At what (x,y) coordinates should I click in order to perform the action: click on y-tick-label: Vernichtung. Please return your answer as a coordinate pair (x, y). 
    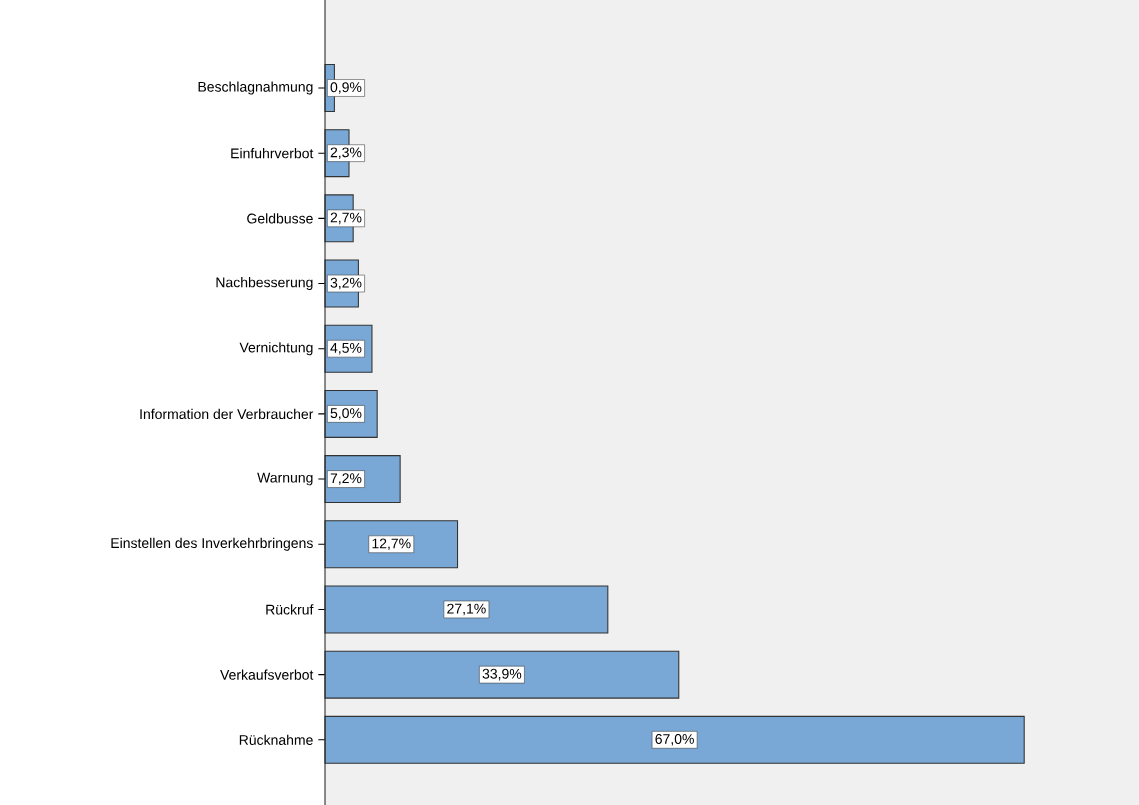
    Looking at the image, I should click on (276, 349).